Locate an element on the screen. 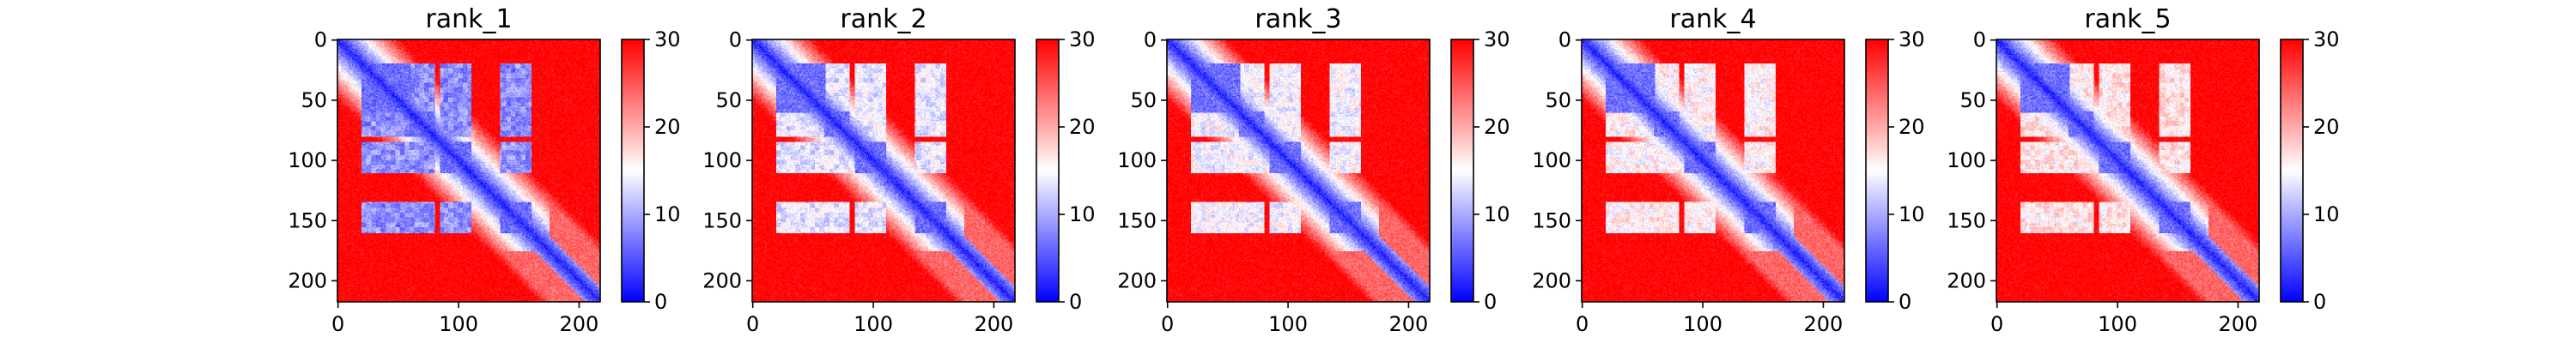 The image size is (2576, 343). panel-title: rank_2 is located at coordinates (884, 19).